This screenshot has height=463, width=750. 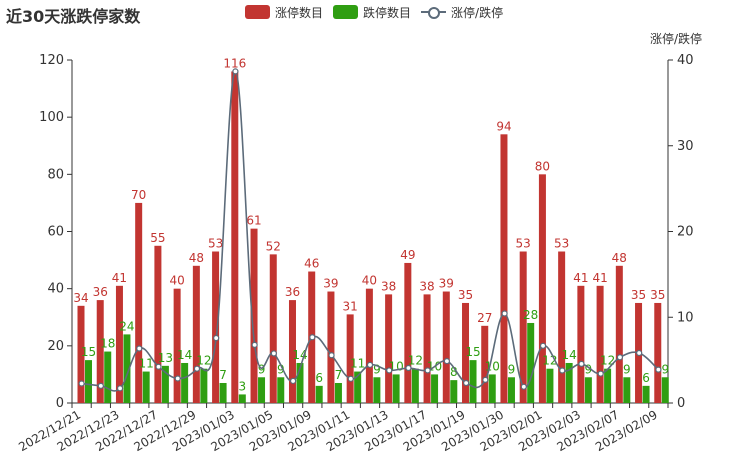 I want to click on limit-up-data-label: 27, so click(x=484, y=318).